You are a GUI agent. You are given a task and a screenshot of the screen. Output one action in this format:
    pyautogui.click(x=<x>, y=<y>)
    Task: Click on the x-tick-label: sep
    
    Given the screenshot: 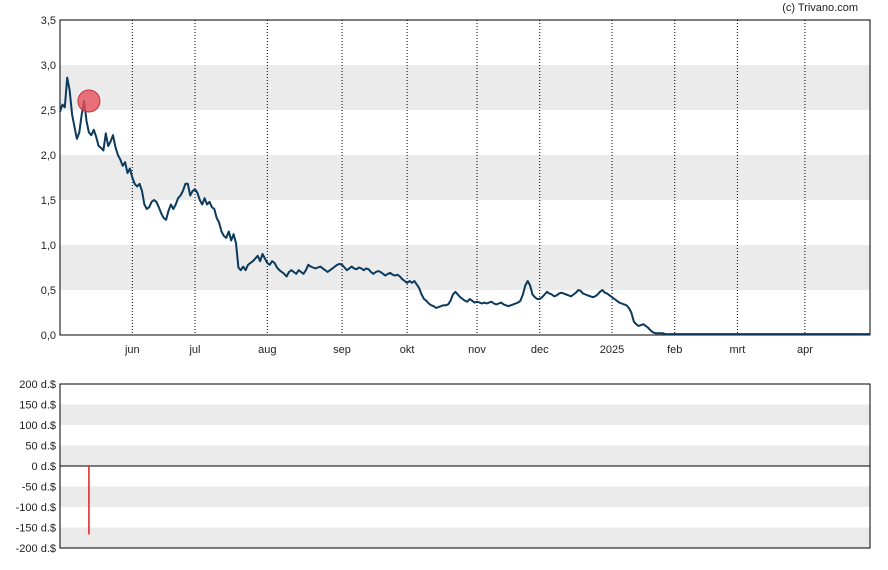 What is the action you would take?
    pyautogui.click(x=342, y=350)
    